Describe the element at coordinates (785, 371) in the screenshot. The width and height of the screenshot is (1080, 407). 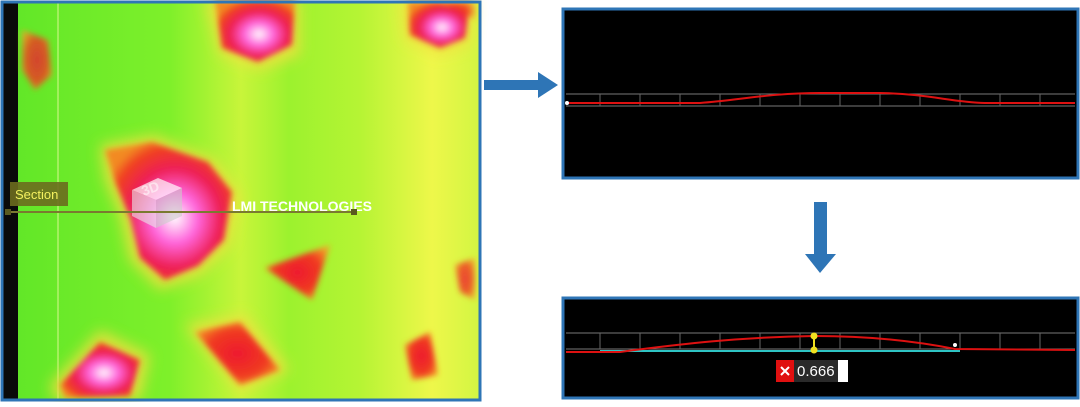
I see `close-icon` at that location.